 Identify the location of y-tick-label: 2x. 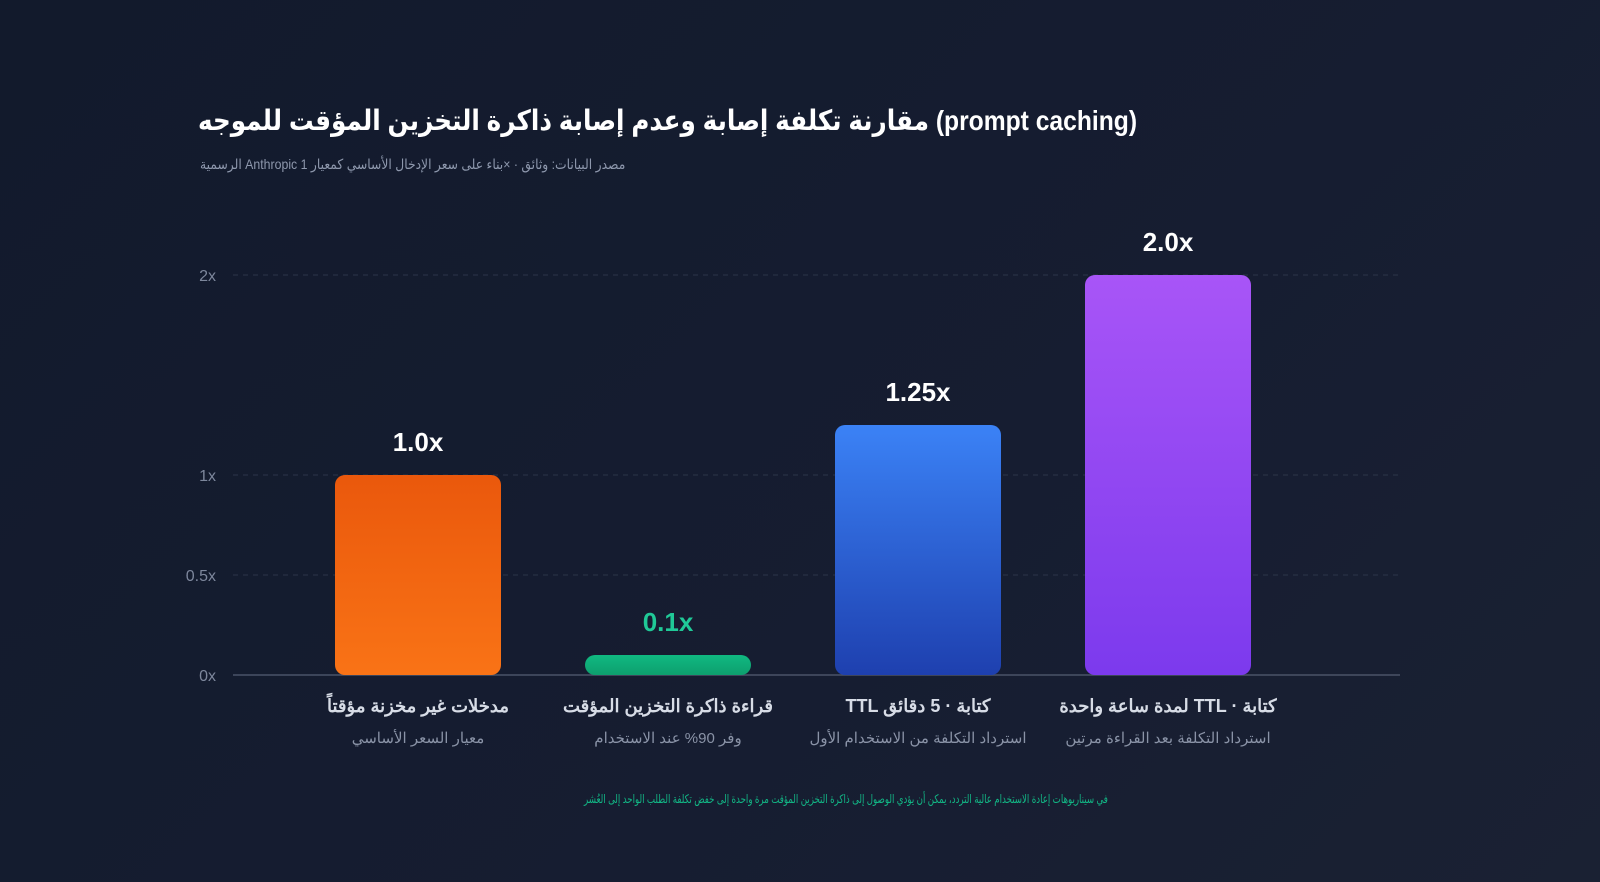
(207, 276).